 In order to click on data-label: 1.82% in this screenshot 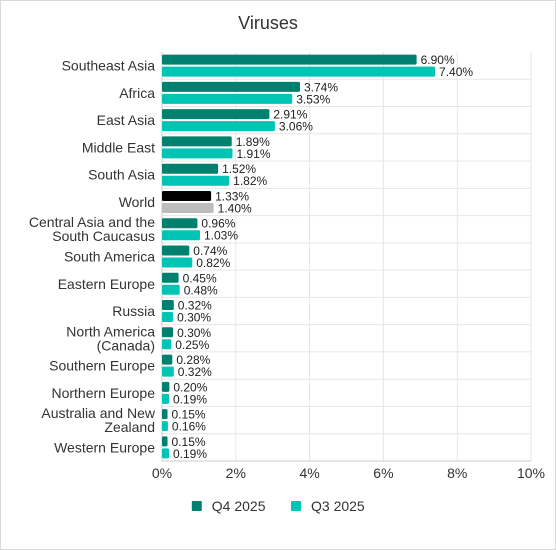, I will do `click(250, 181)`.